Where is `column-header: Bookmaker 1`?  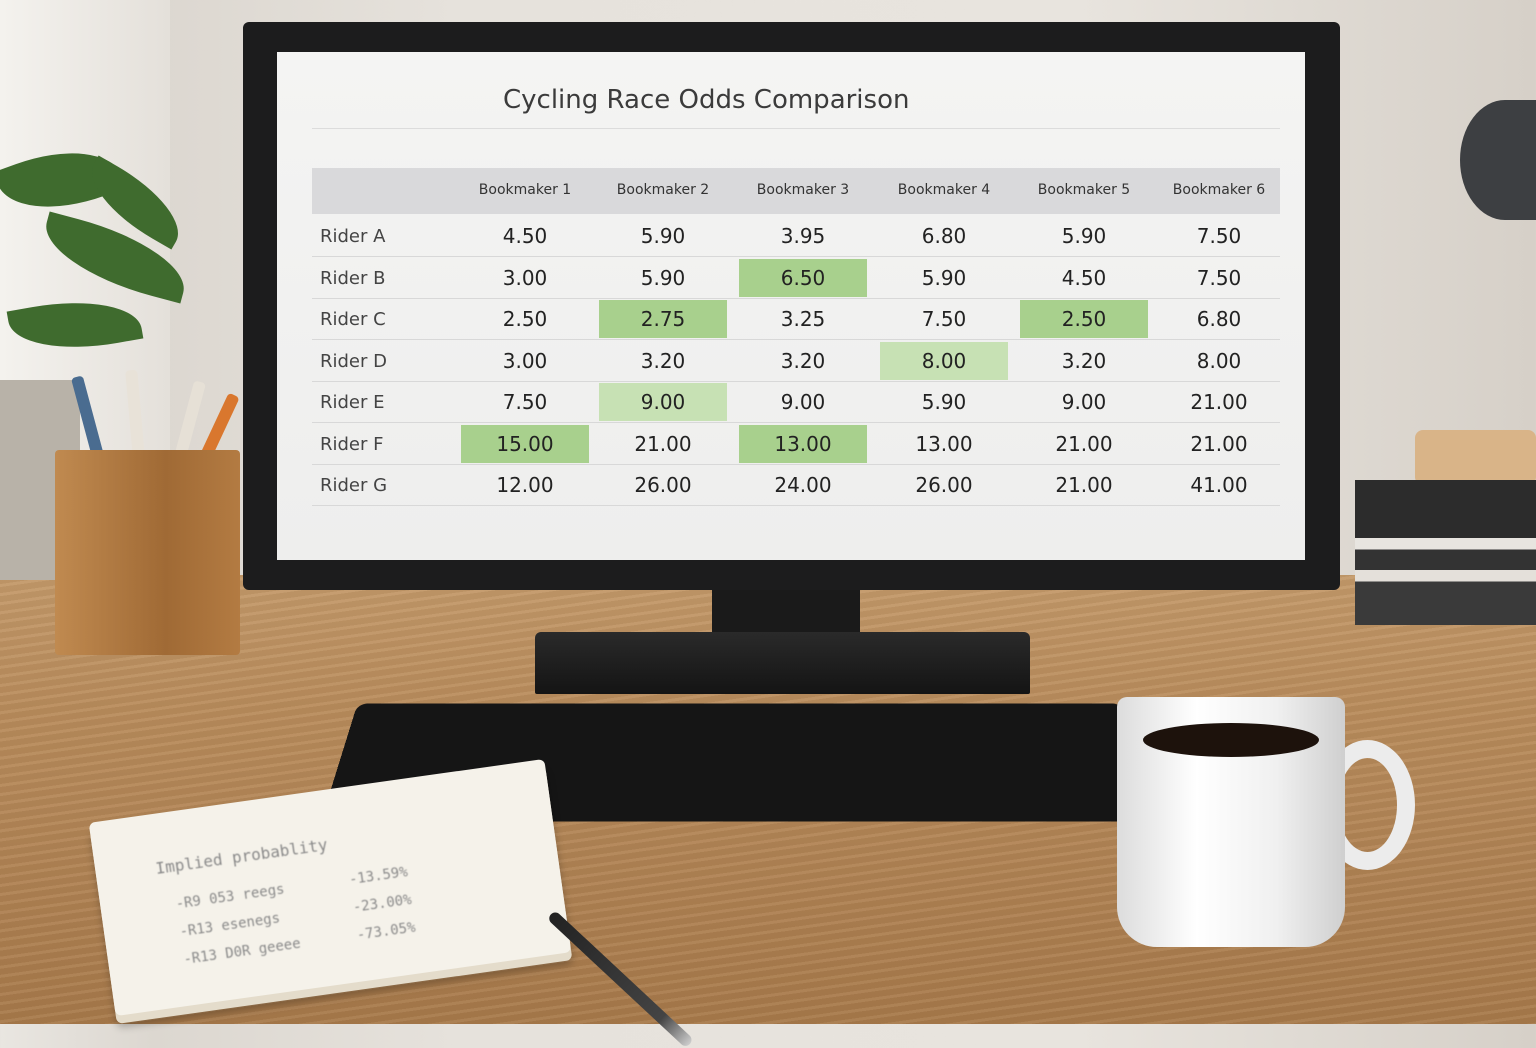 column-header: Bookmaker 1 is located at coordinates (525, 190).